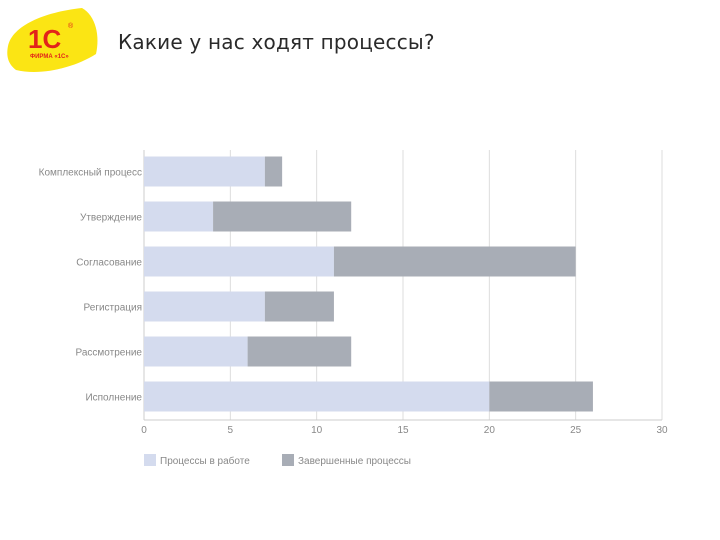  Describe the element at coordinates (109, 263) in the screenshot. I see `category-label: Согласование` at that location.